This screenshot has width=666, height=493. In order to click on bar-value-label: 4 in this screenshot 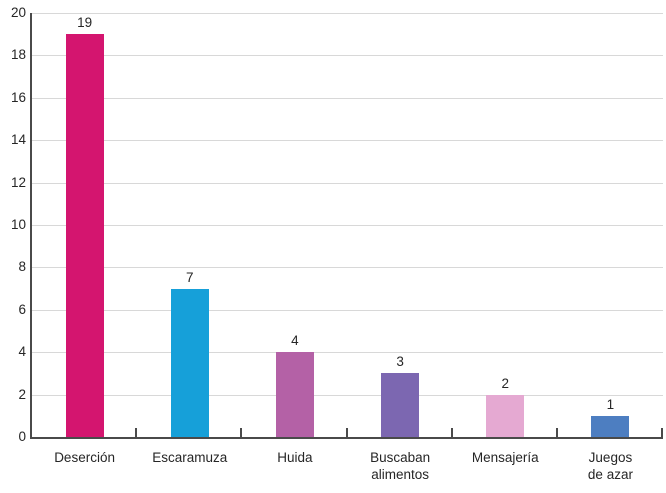, I will do `click(295, 341)`.